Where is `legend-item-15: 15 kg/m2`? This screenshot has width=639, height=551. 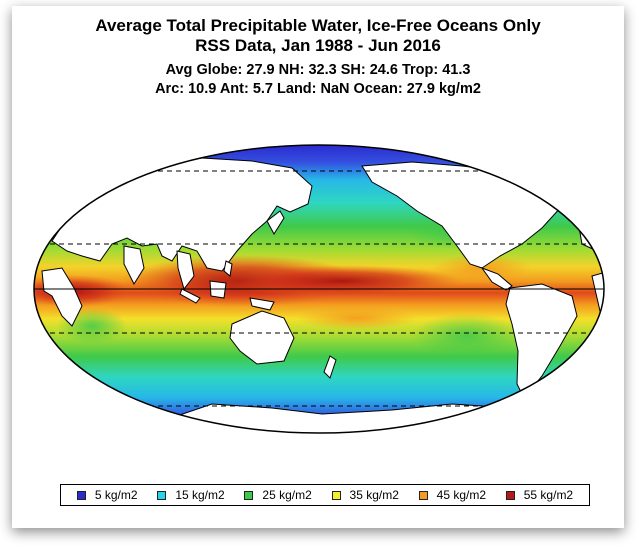 legend-item-15: 15 kg/m2 is located at coordinates (191, 495).